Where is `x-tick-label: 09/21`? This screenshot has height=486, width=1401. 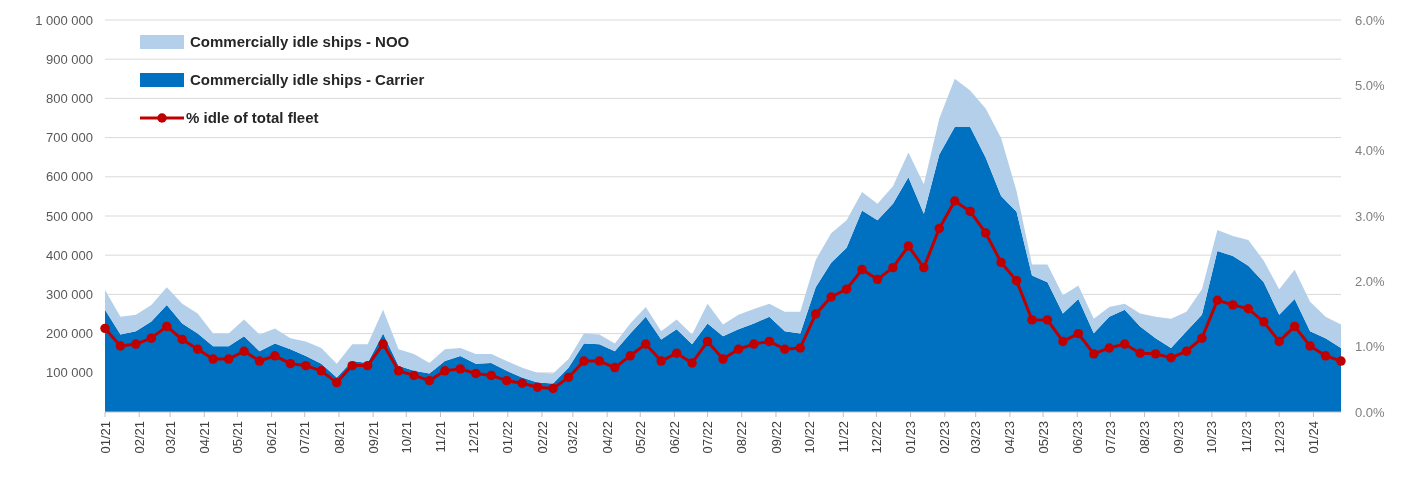
x-tick-label: 09/21 is located at coordinates (373, 437).